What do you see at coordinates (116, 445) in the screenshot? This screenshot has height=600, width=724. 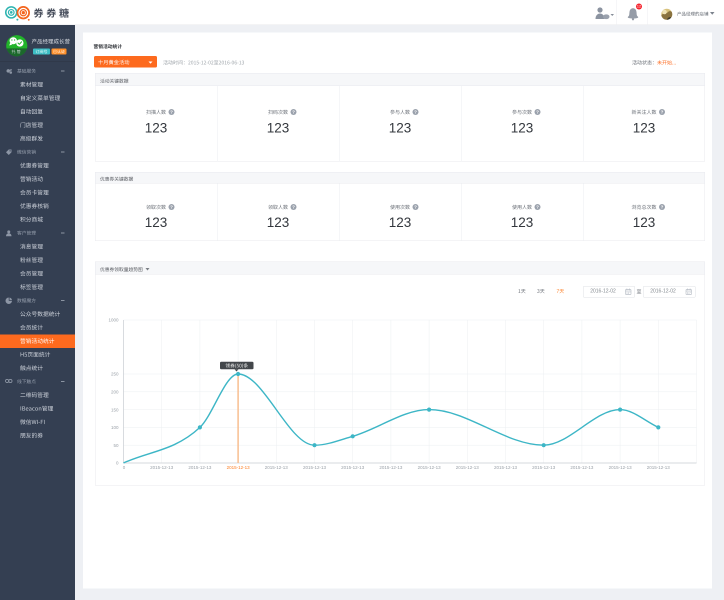 I see `svg-text: 50` at bounding box center [116, 445].